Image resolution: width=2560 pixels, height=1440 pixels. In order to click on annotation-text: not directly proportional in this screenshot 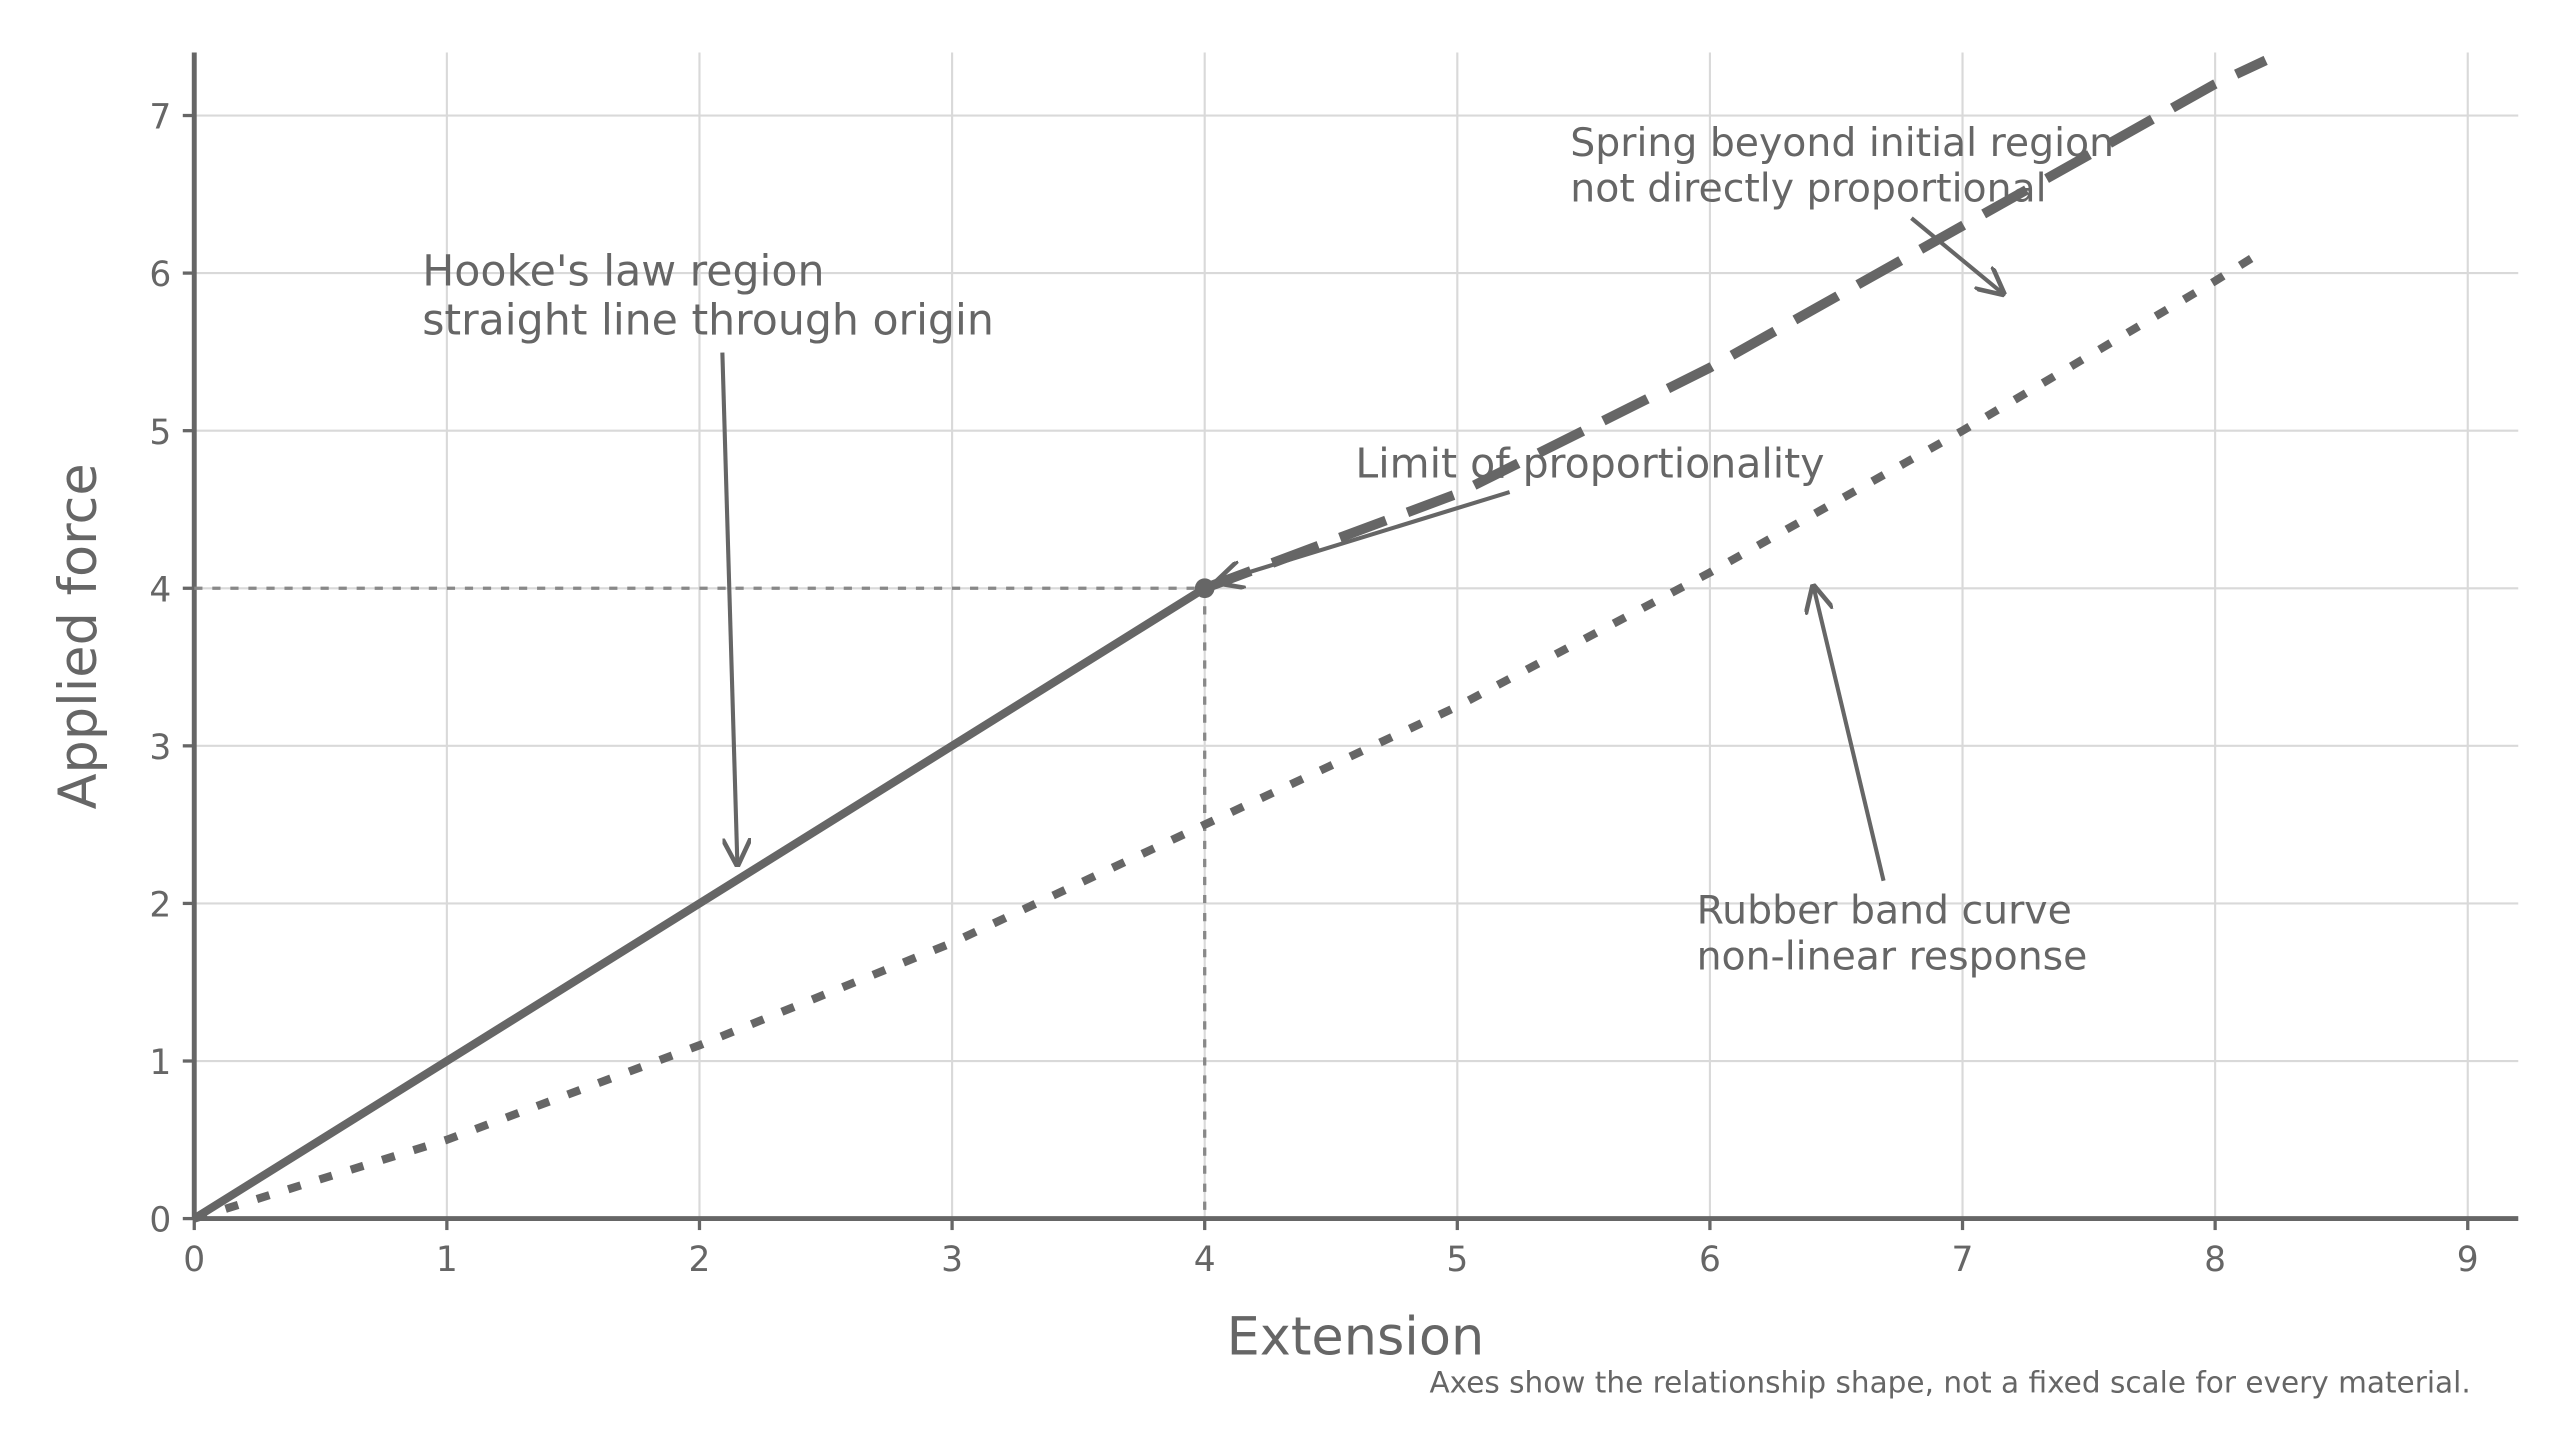, I will do `click(1808, 189)`.